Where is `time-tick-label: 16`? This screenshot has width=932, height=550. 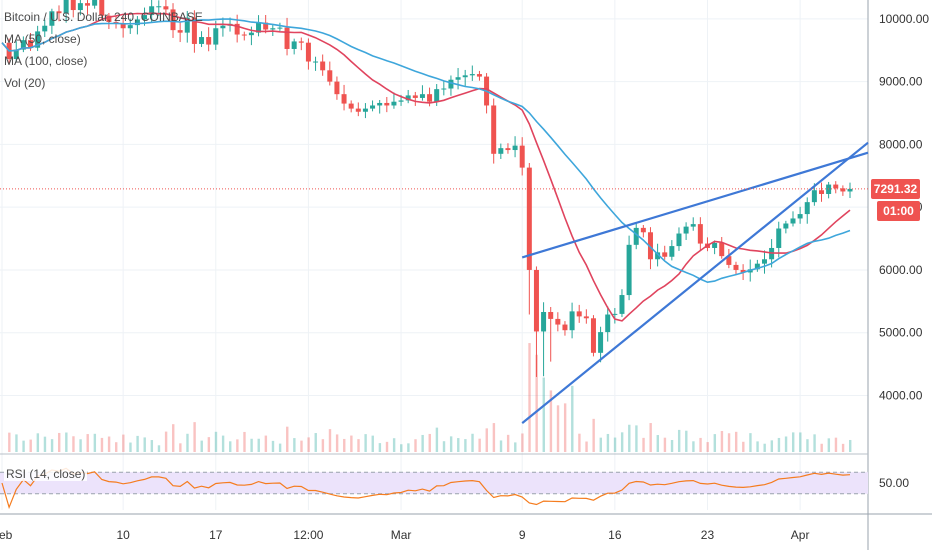 time-tick-label: 16 is located at coordinates (615, 535).